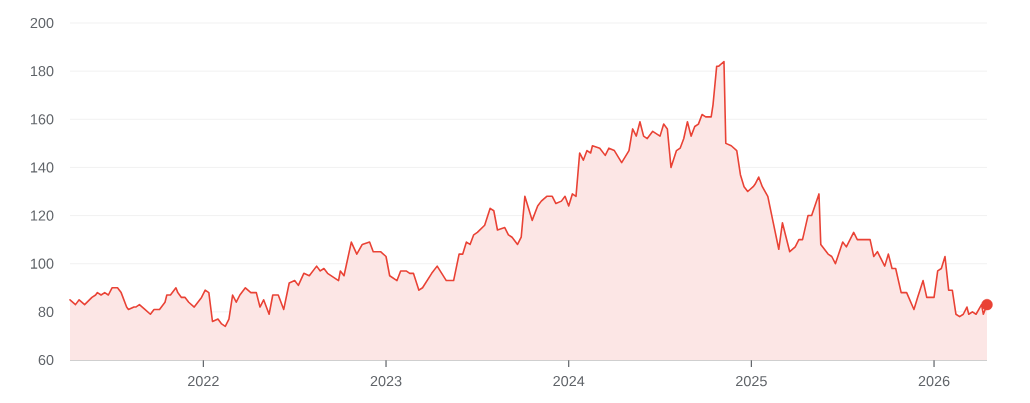 Image resolution: width=1030 pixels, height=403 pixels. Describe the element at coordinates (42, 119) in the screenshot. I see `y-tick-label: 160` at that location.